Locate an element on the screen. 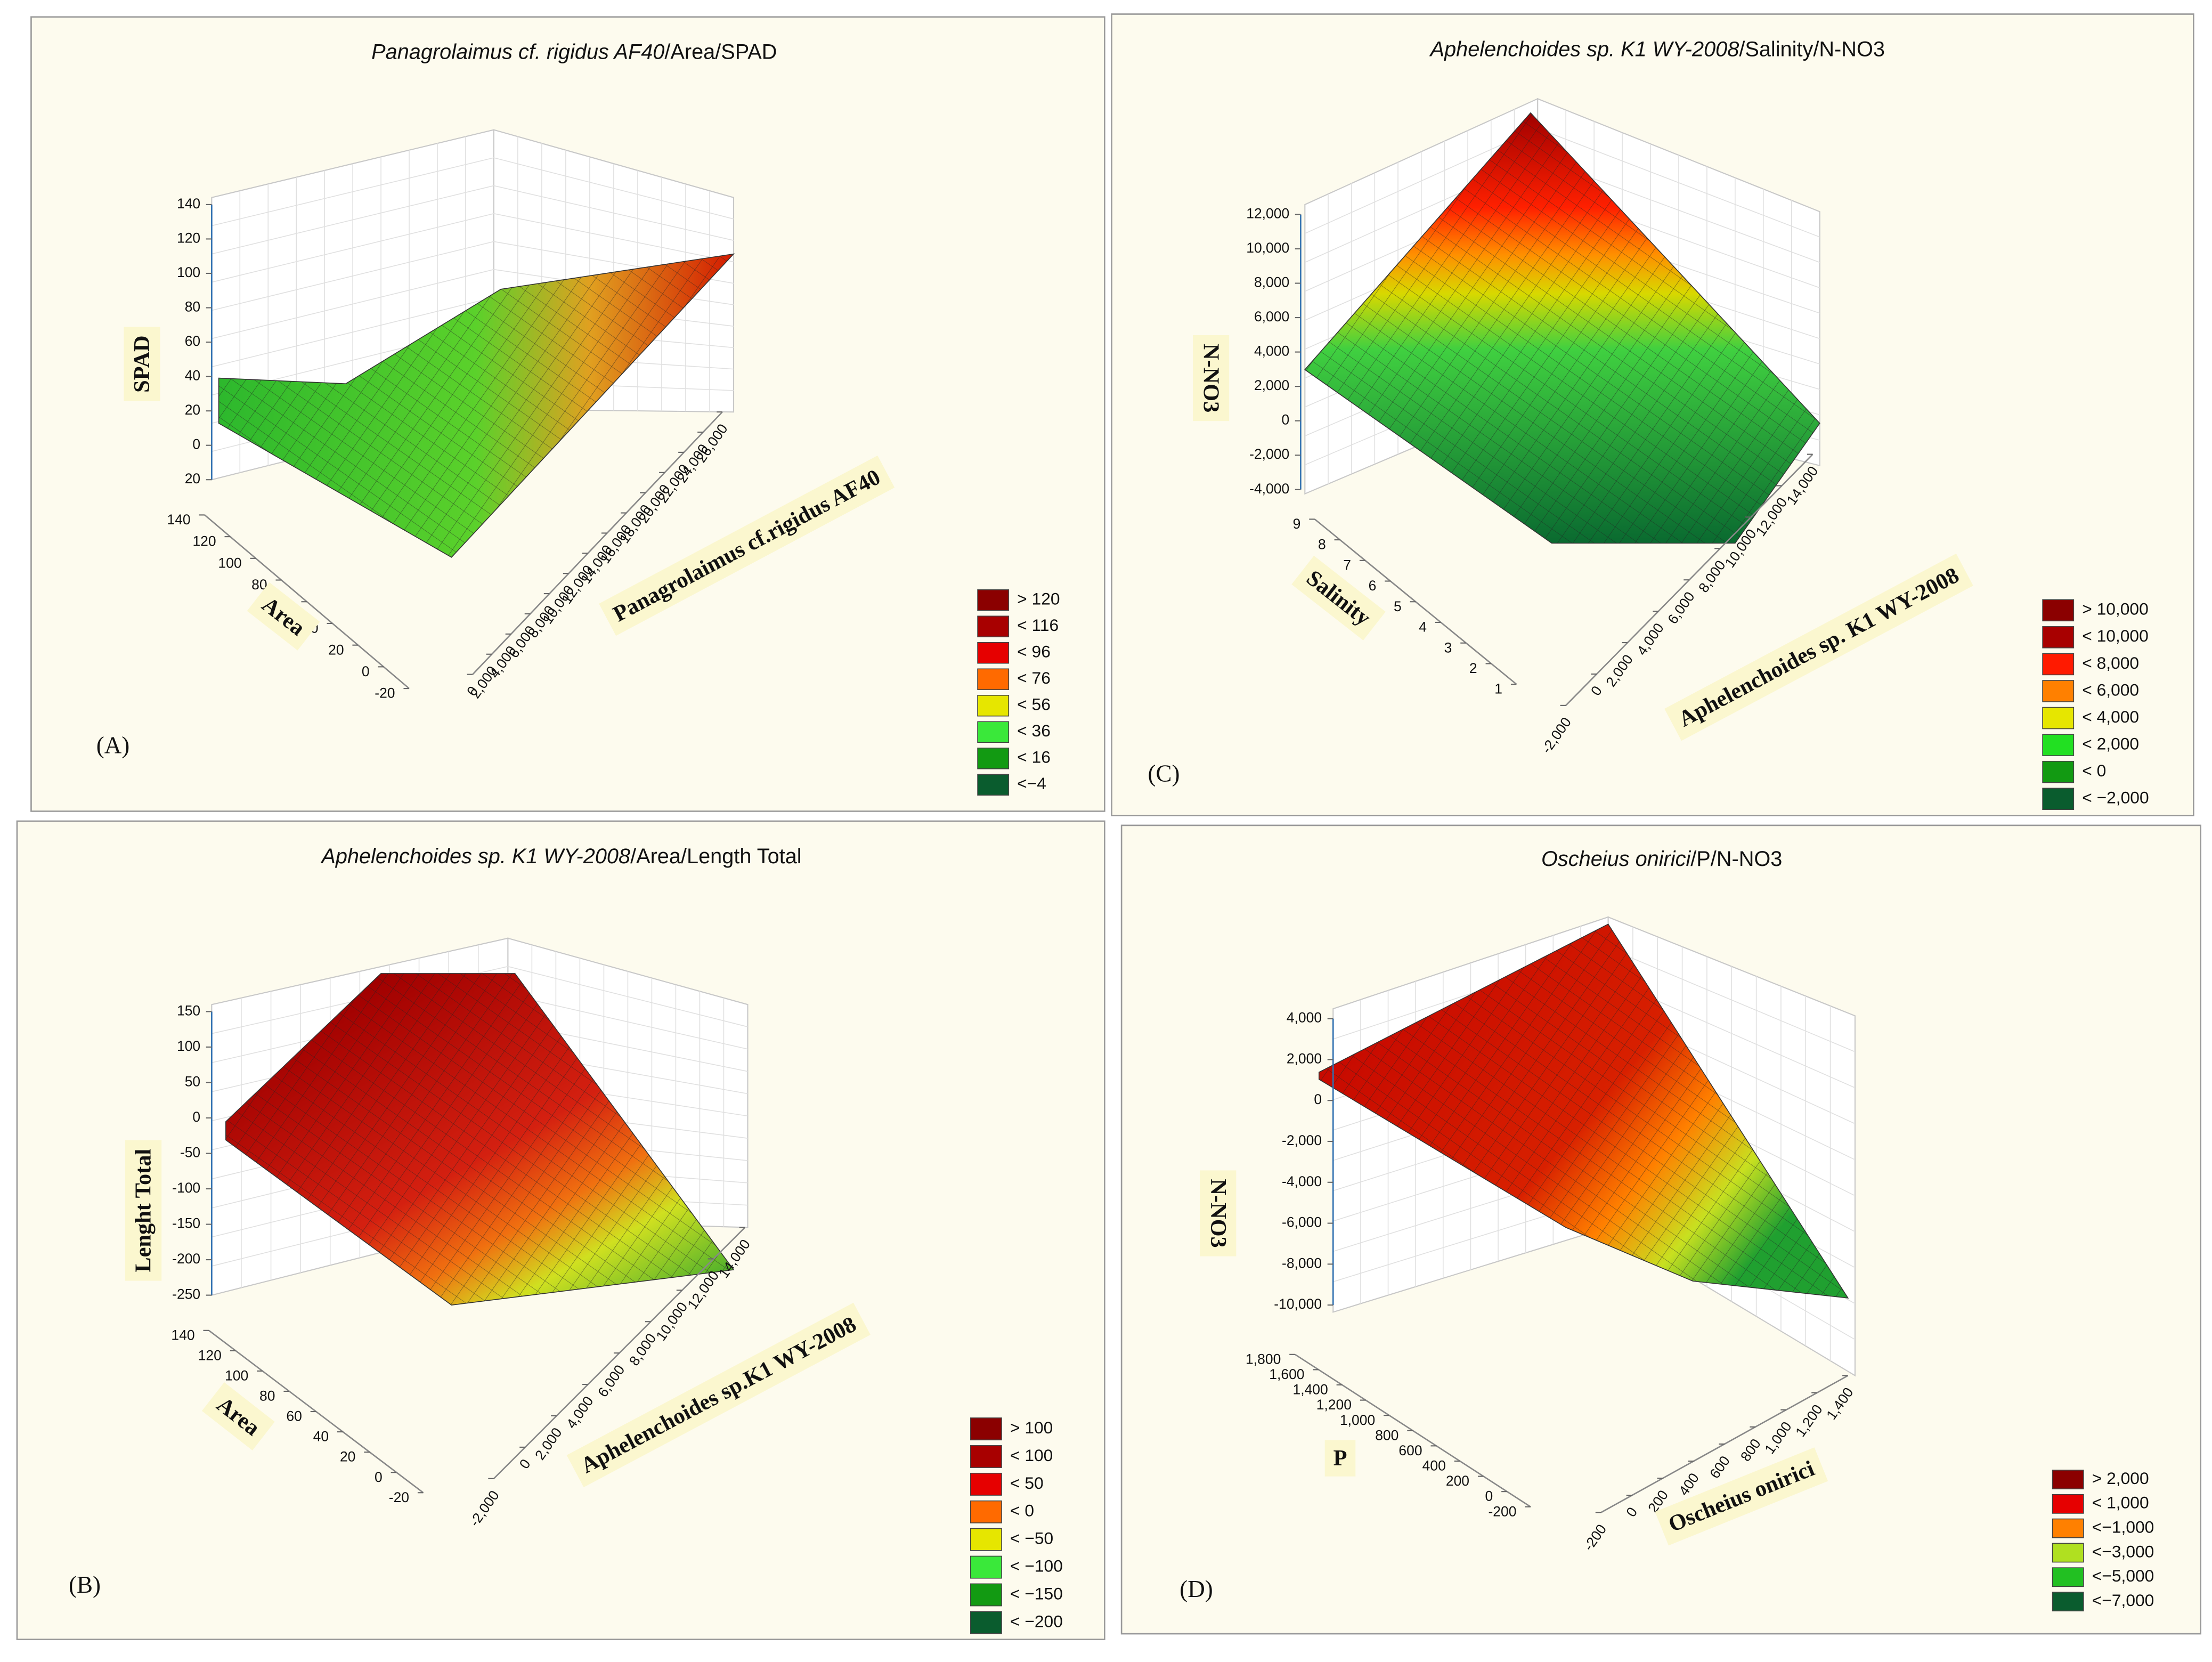 This screenshot has width=2212, height=1662. z-axis-title: SPAD is located at coordinates (142, 364).